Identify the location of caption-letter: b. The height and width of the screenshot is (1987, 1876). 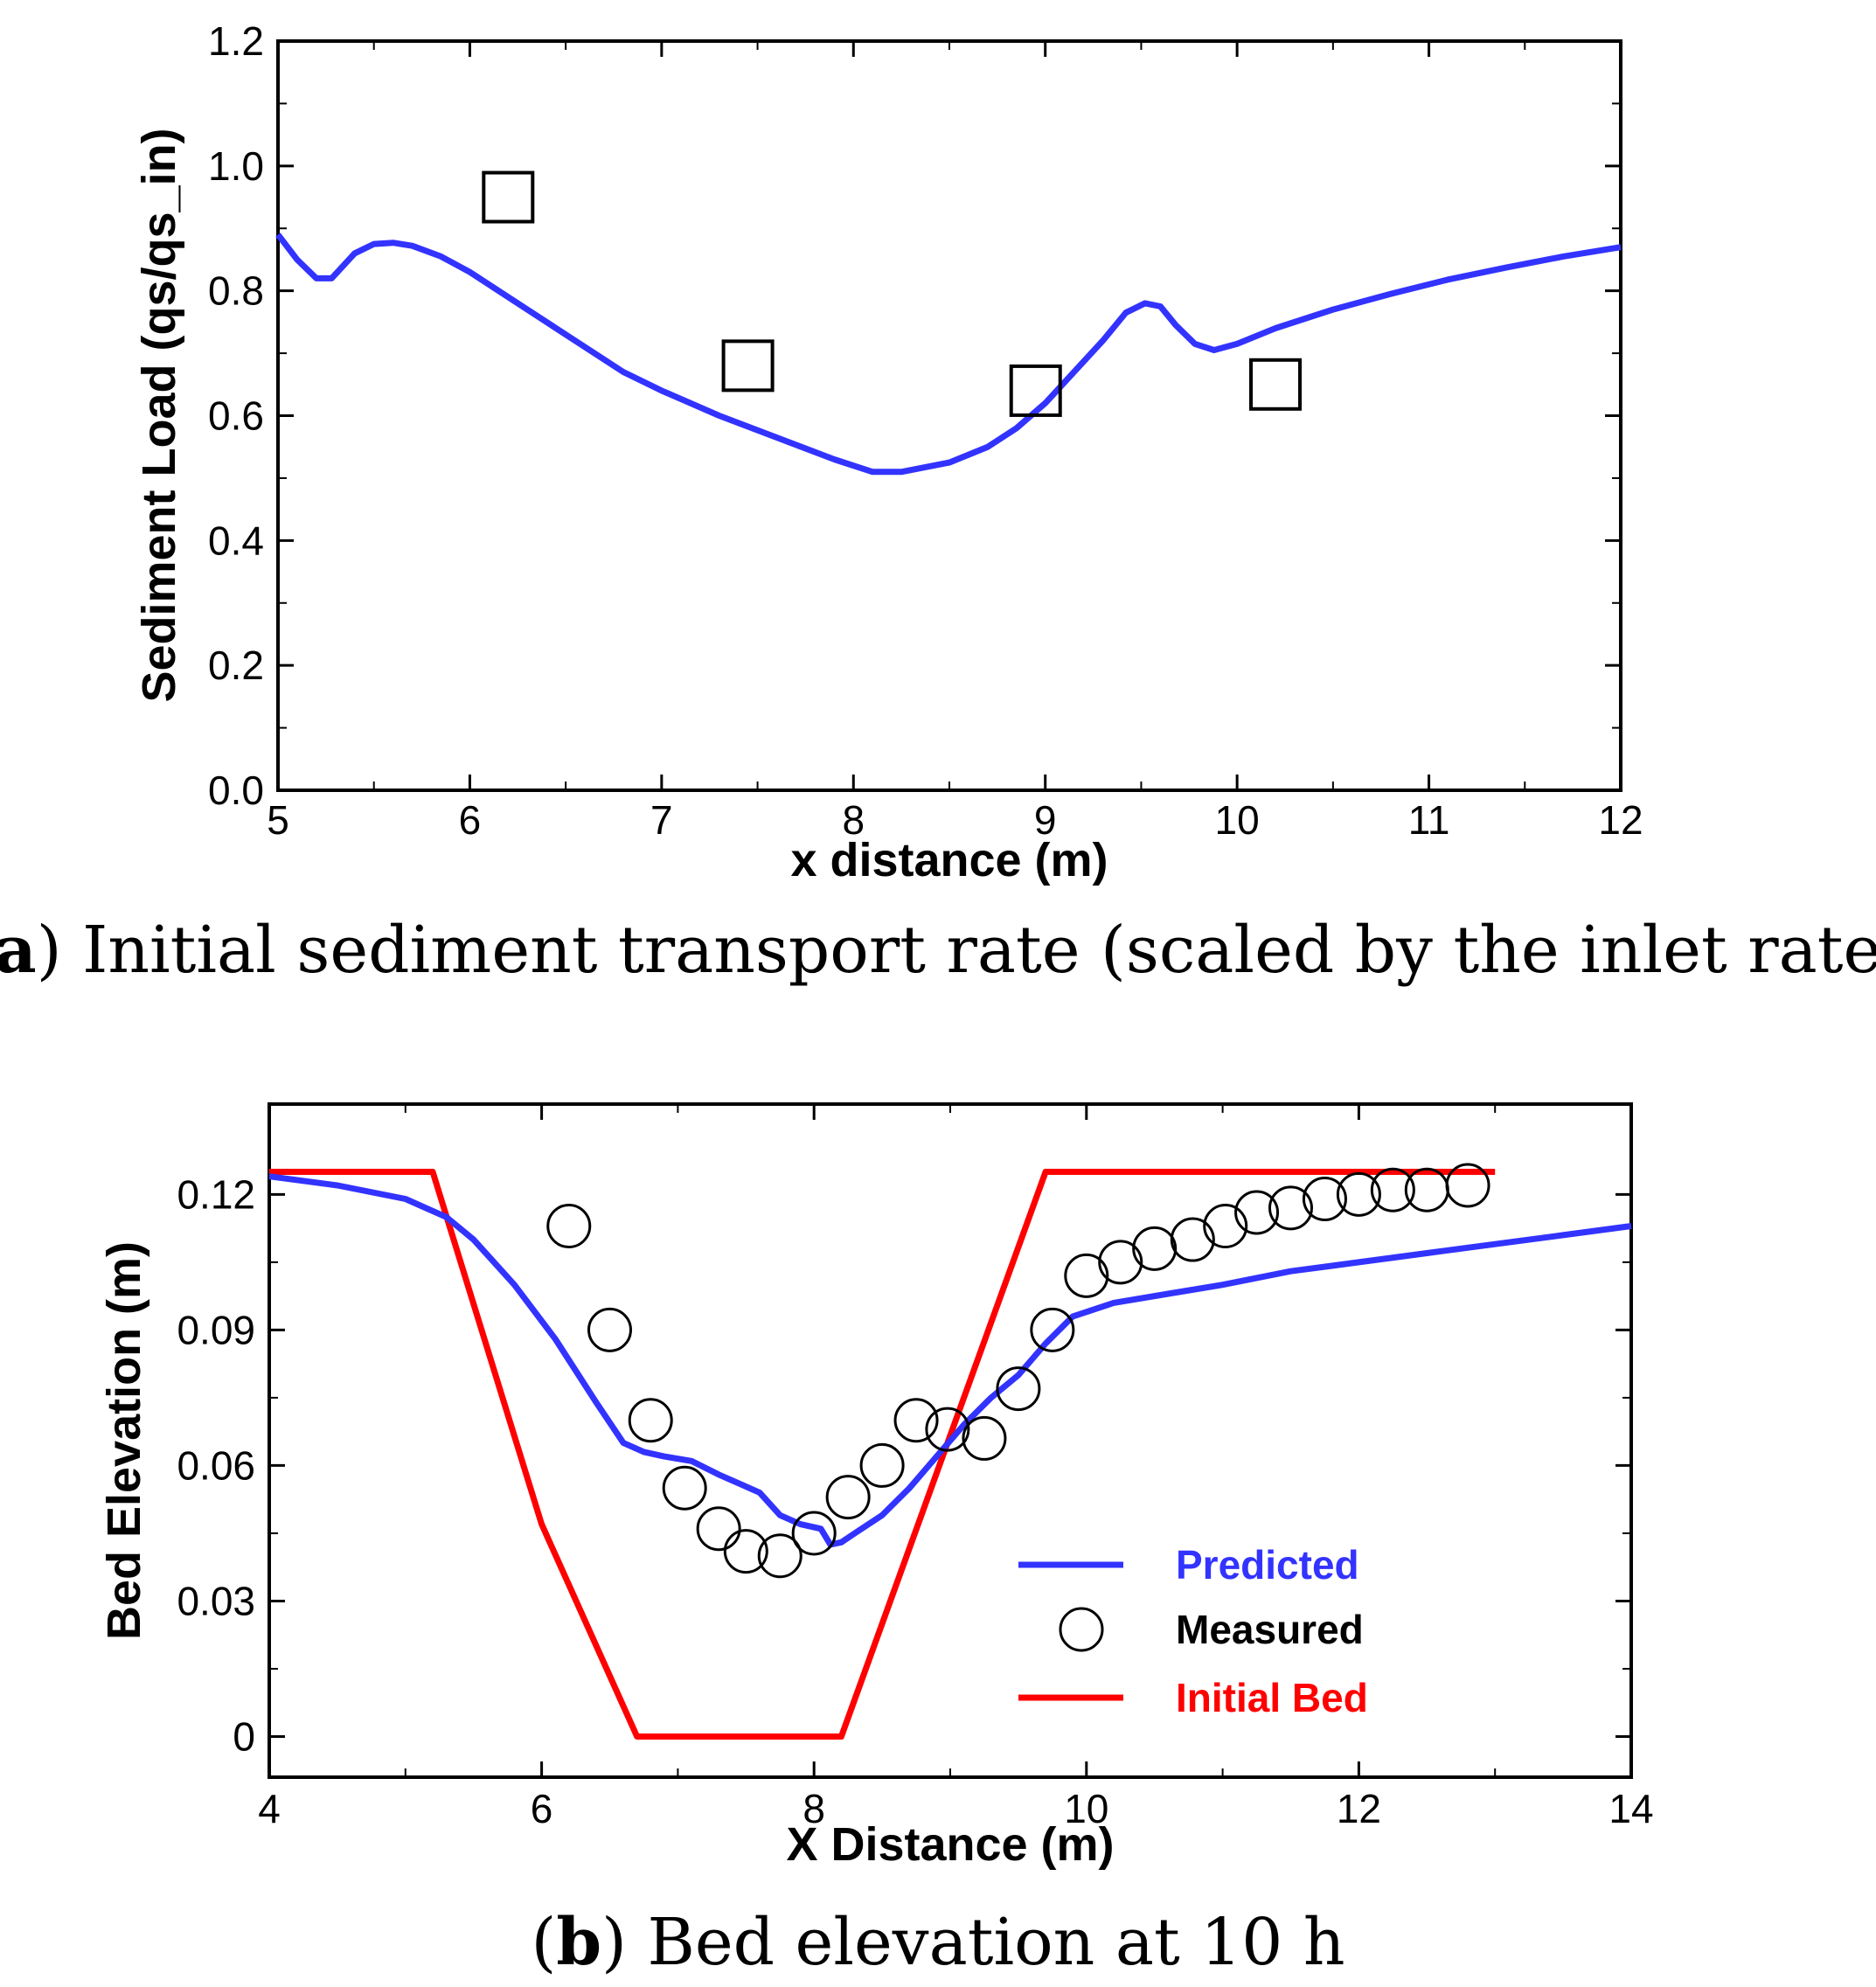
(578, 1942).